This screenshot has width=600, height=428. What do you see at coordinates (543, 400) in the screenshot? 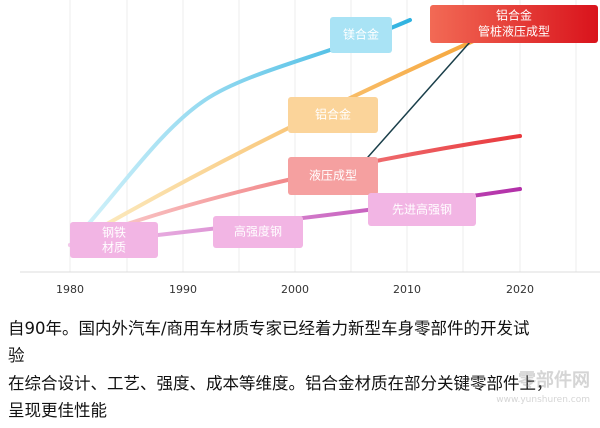
I see `watermark-text: www.yunshuren.com` at bounding box center [543, 400].